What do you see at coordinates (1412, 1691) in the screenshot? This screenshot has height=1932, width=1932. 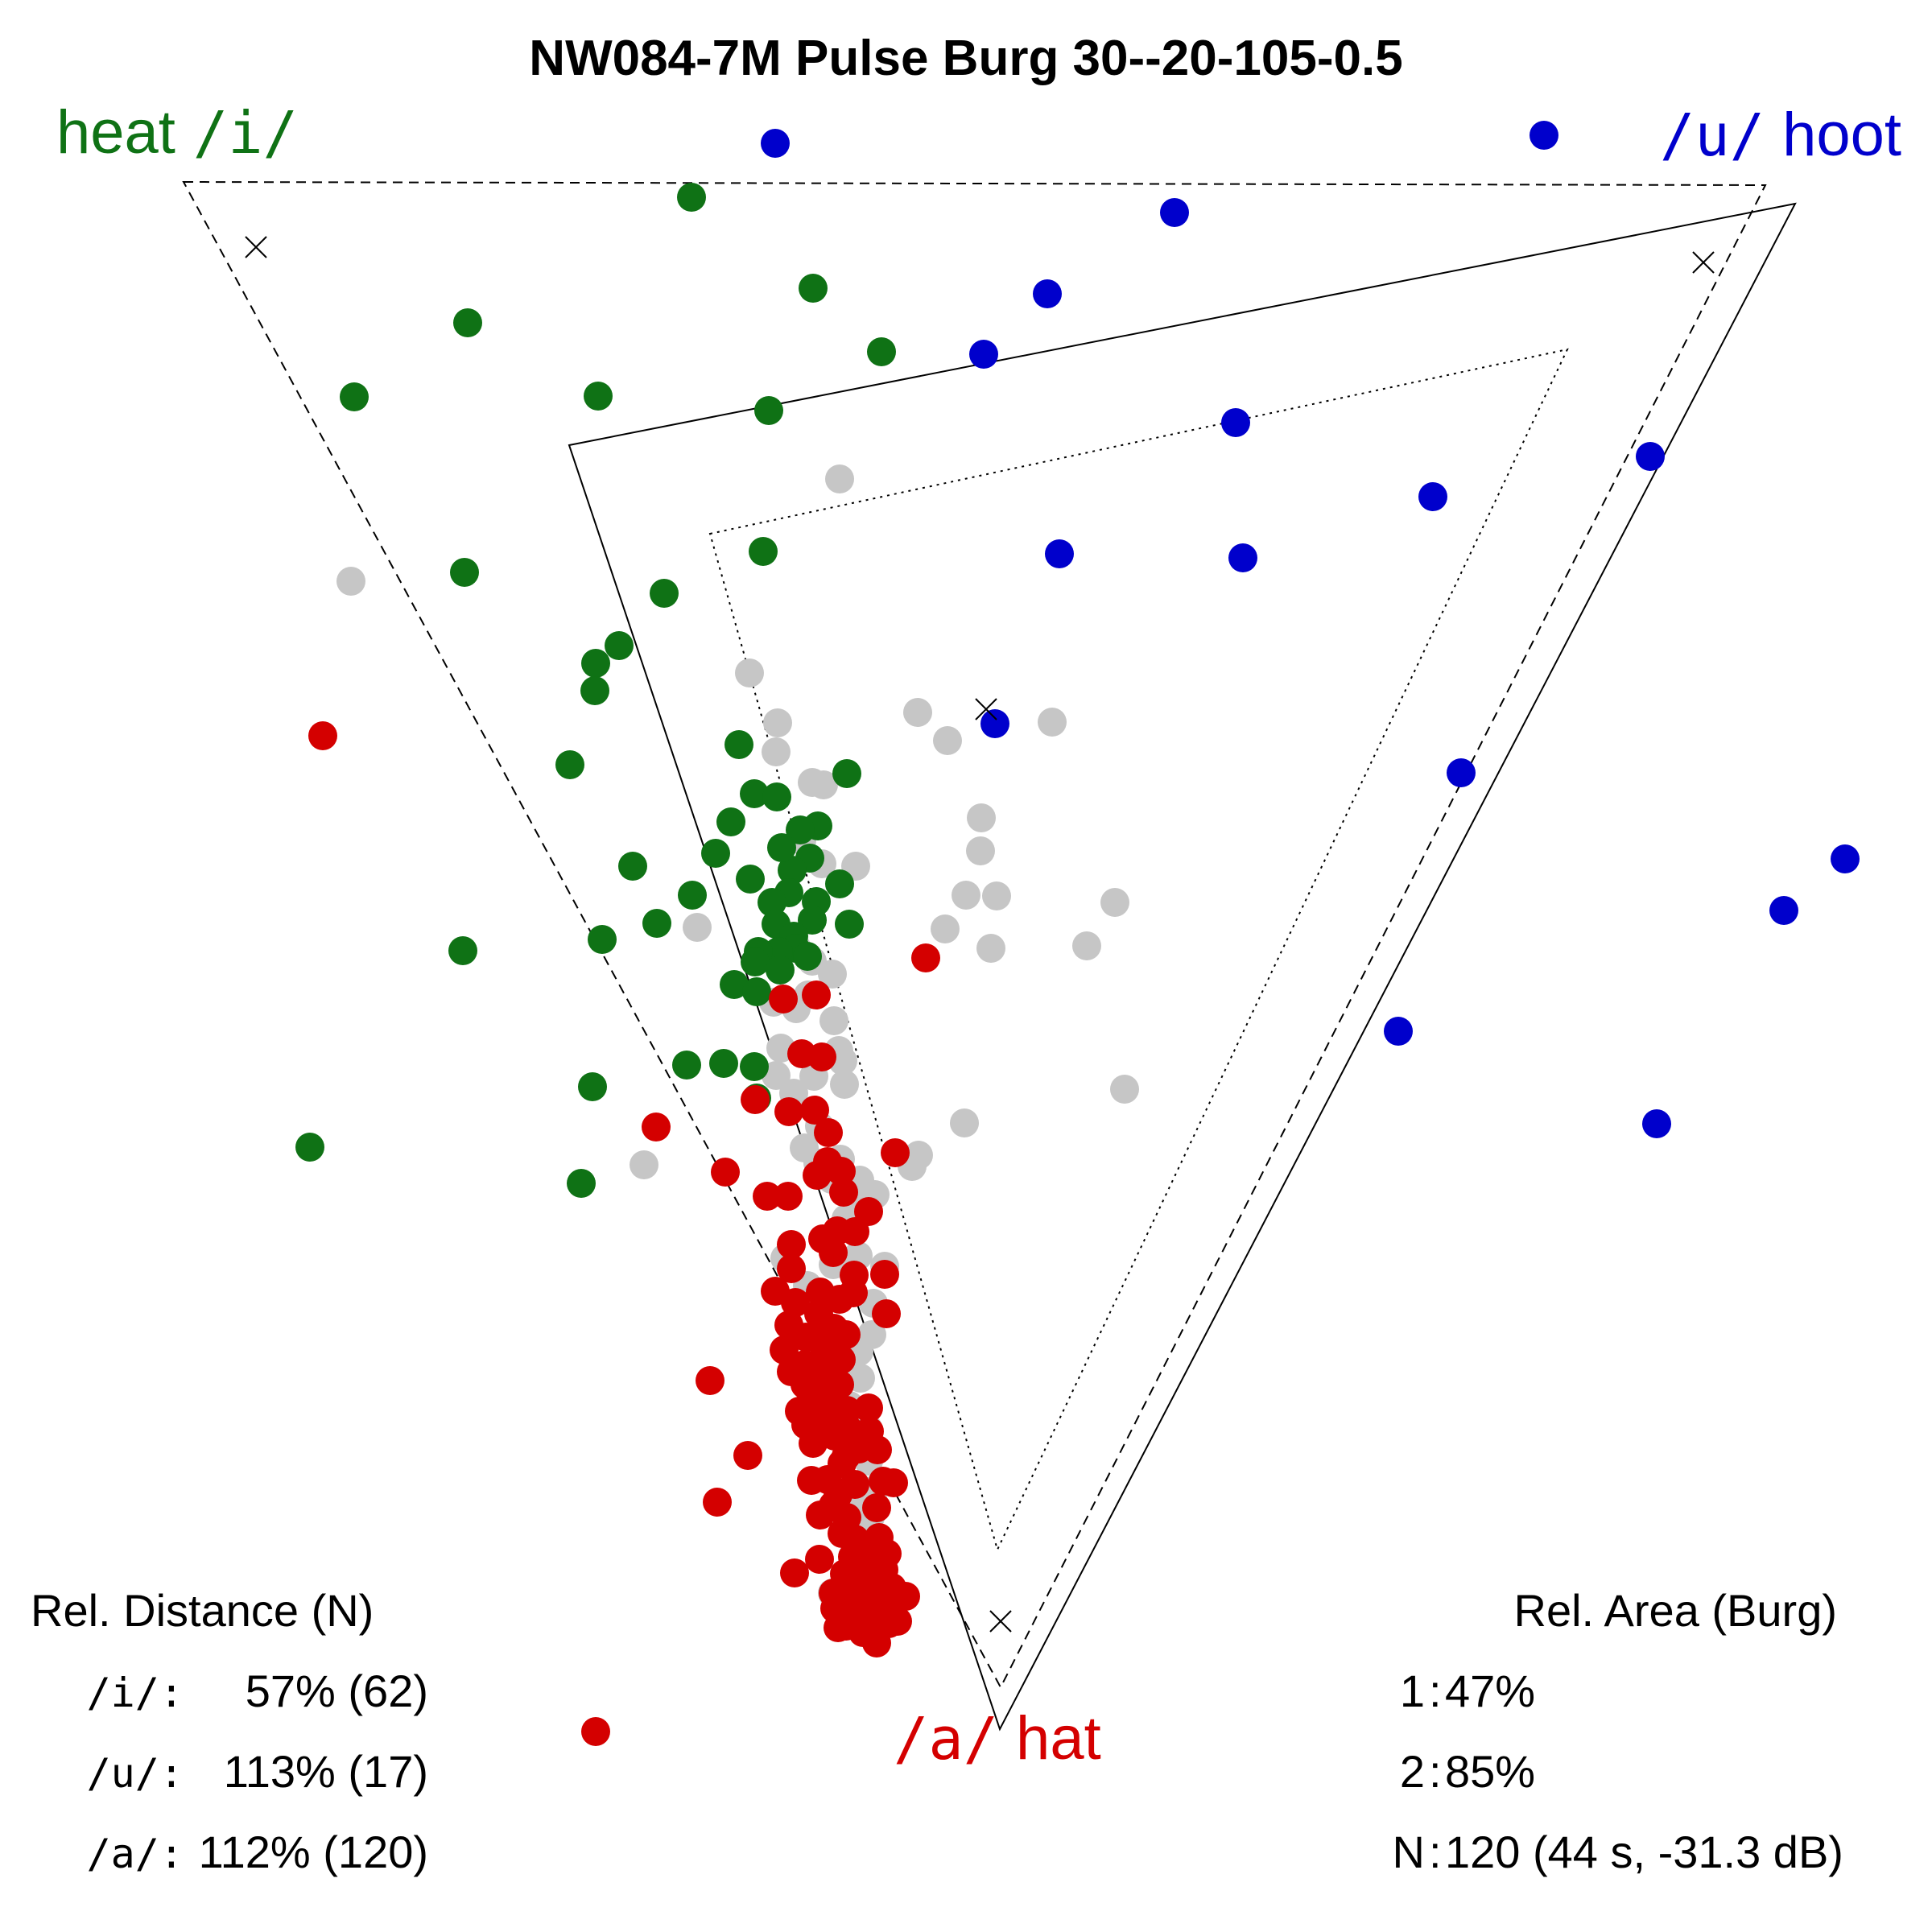 I see `rel-area-key-1: 1` at bounding box center [1412, 1691].